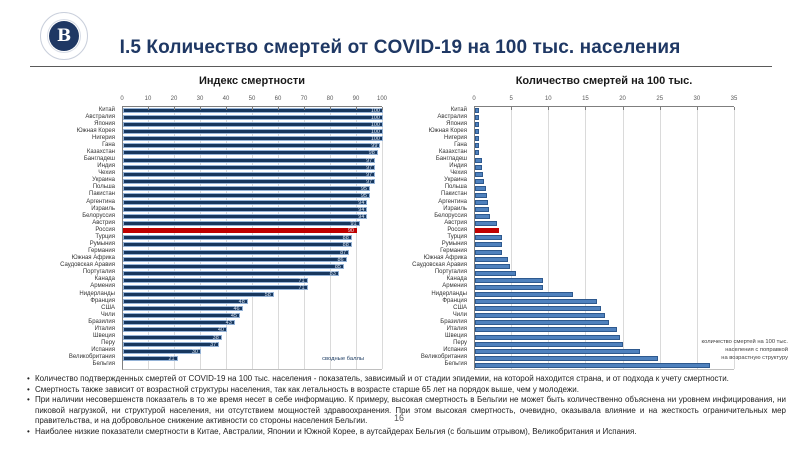  Describe the element at coordinates (108, 343) in the screenshot. I see `category-label: Перу` at that location.